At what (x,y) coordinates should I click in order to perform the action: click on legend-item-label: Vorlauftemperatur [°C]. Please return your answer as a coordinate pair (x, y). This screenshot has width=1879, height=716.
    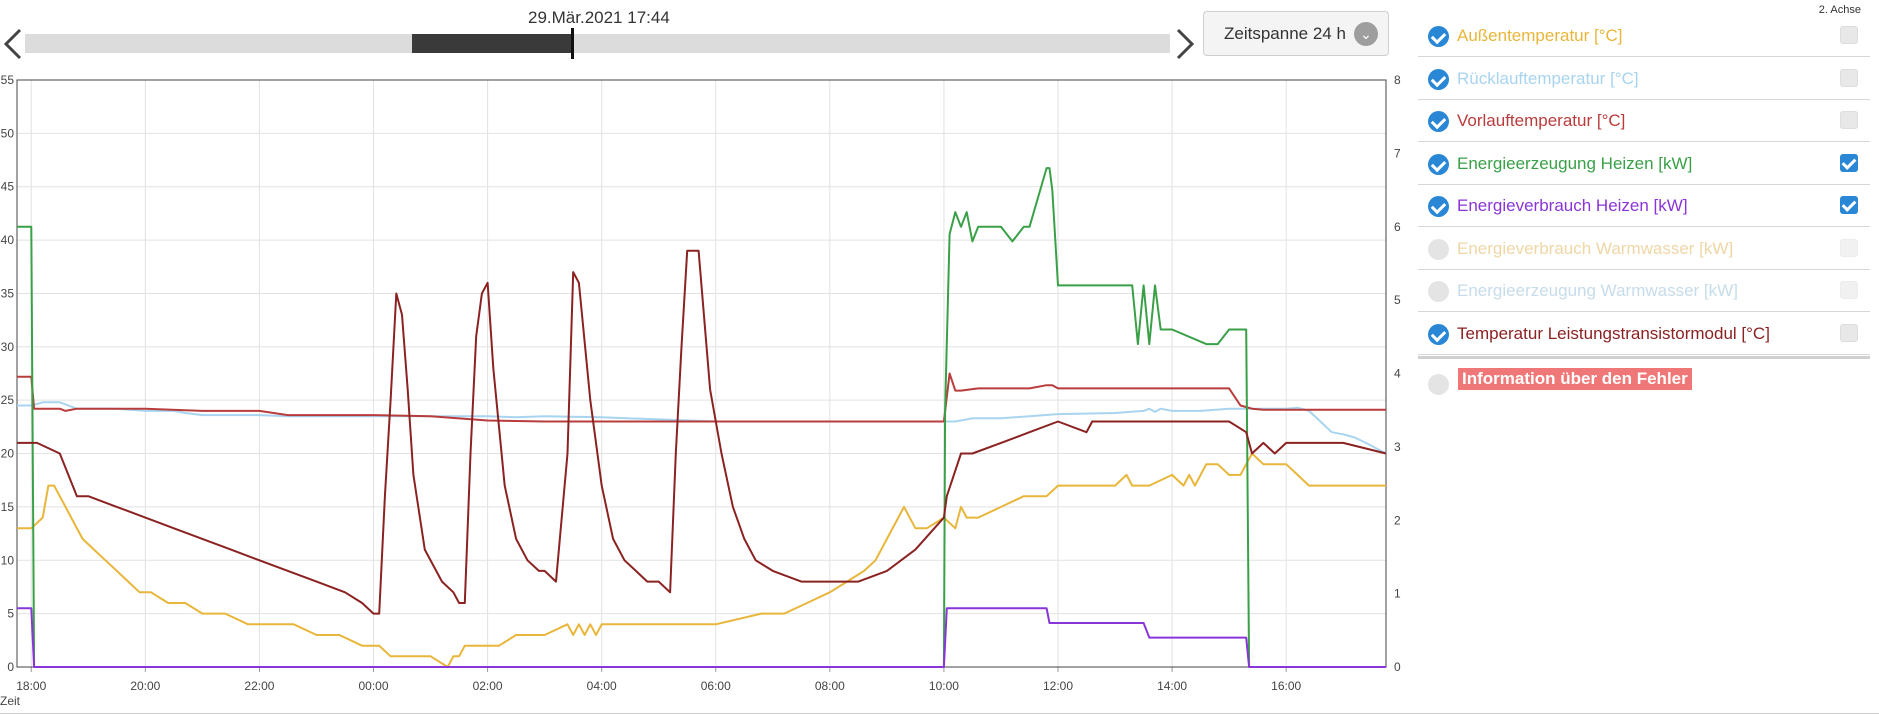
    Looking at the image, I should click on (1541, 120).